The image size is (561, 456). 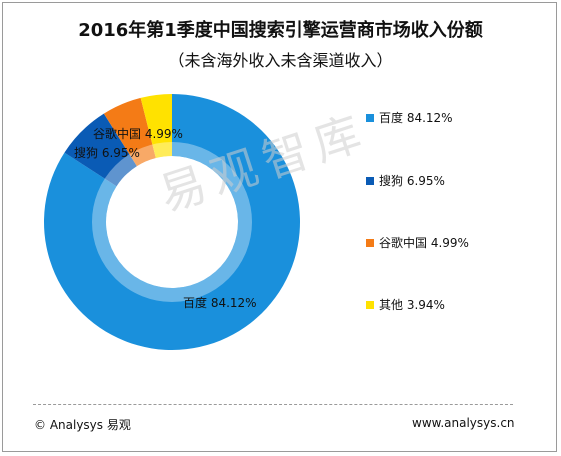 I want to click on slice-other, so click(x=156, y=126).